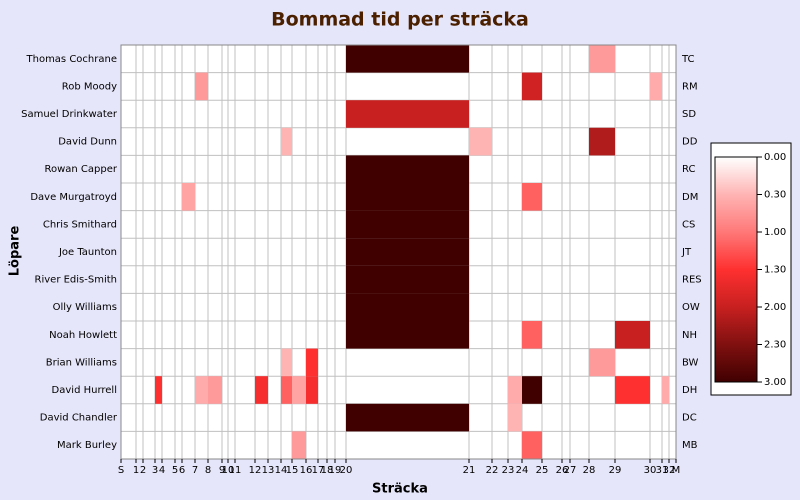  Describe the element at coordinates (508, 470) in the screenshot. I see `x-tick-label: 23` at that location.